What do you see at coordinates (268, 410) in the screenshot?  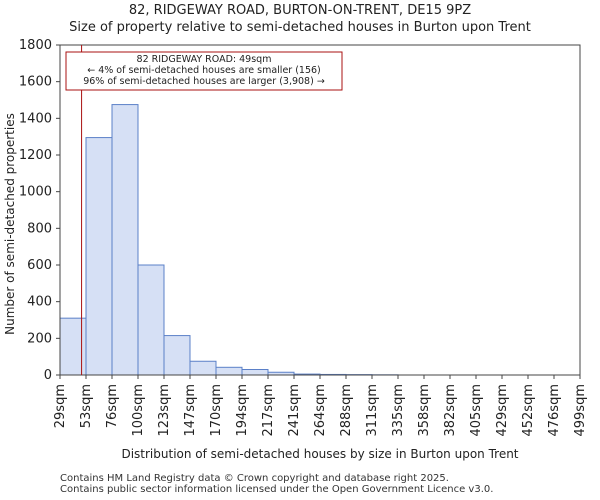 I see `x-tick-label: 217sqm` at bounding box center [268, 410].